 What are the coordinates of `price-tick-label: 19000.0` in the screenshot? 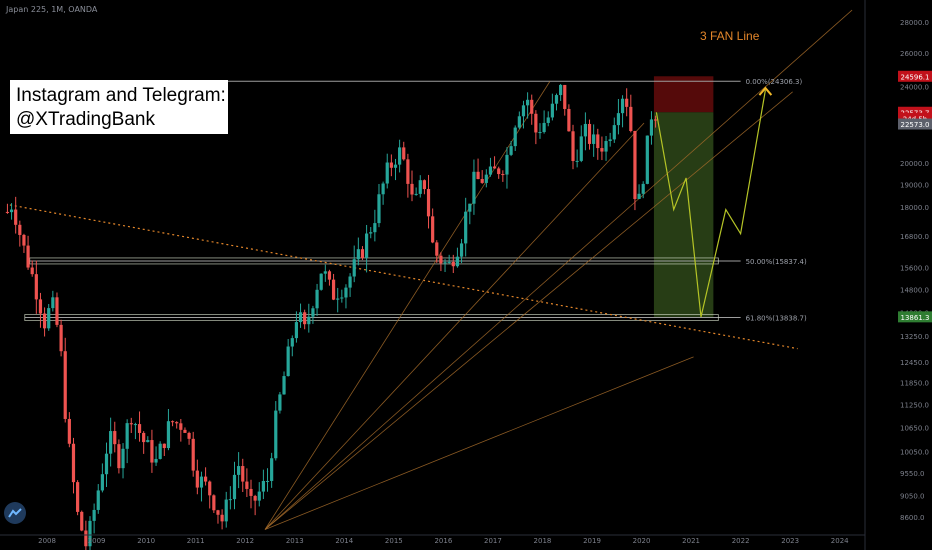 It's located at (914, 186).